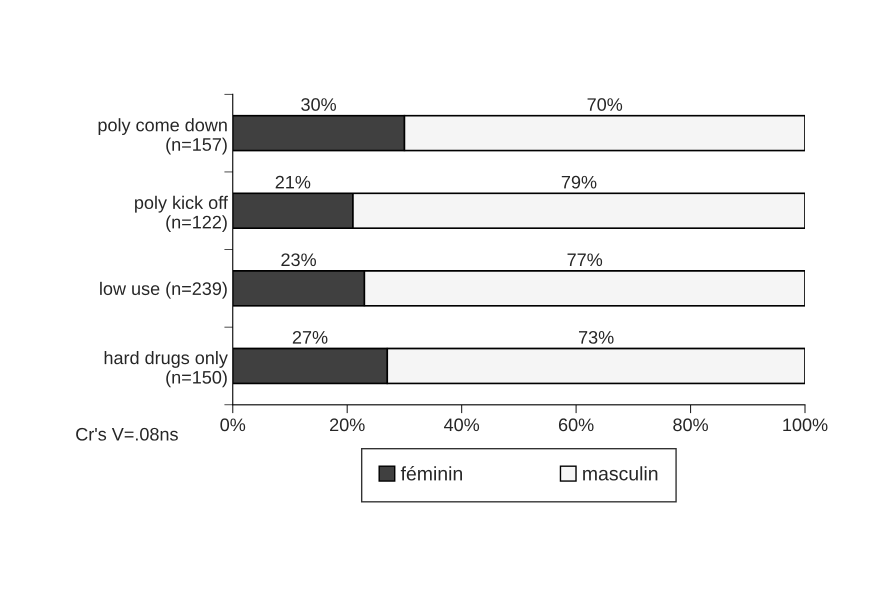 Image resolution: width=875 pixels, height=597 pixels. What do you see at coordinates (576, 425) in the screenshot?
I see `x-tick-label: 60%` at bounding box center [576, 425].